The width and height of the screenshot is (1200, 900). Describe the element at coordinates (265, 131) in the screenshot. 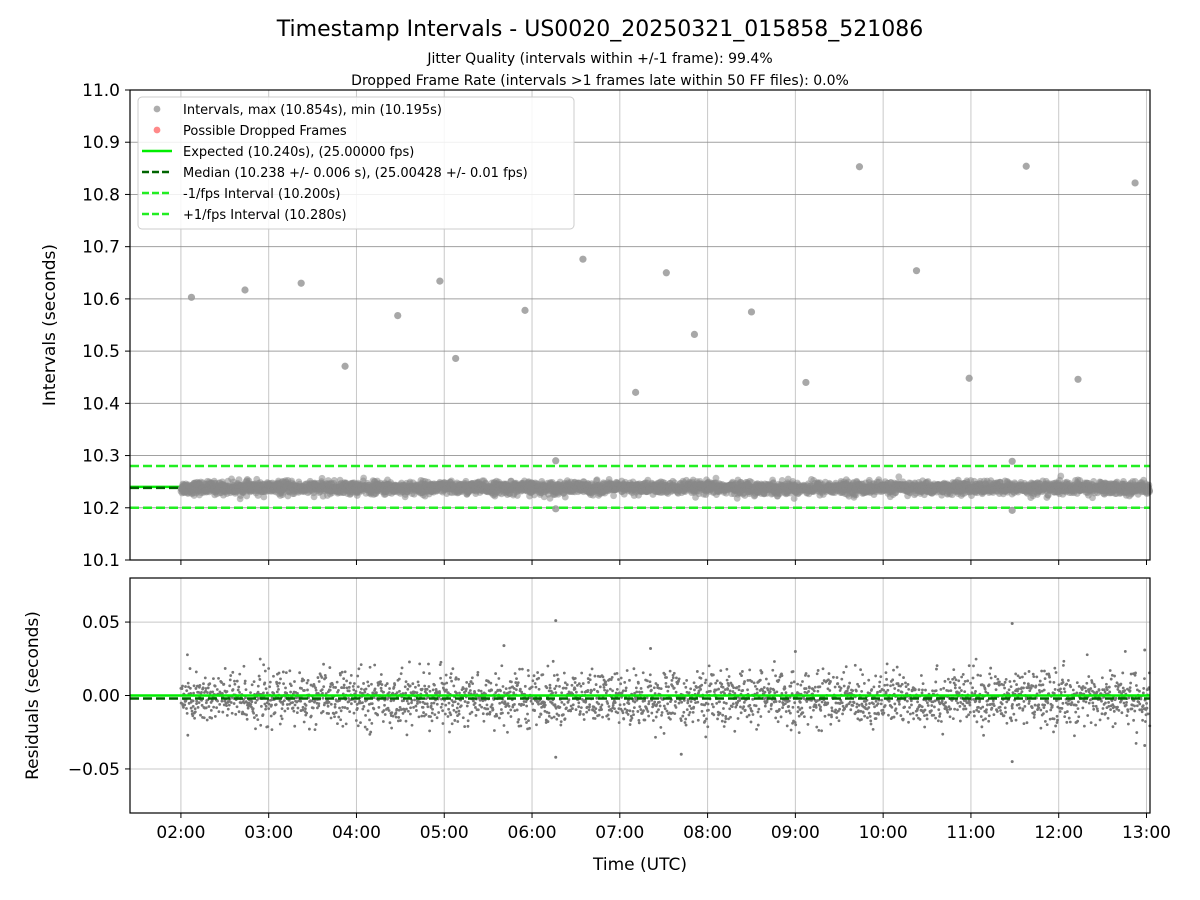

I see `legend-entry-label: Possible Dropped Frames` at that location.